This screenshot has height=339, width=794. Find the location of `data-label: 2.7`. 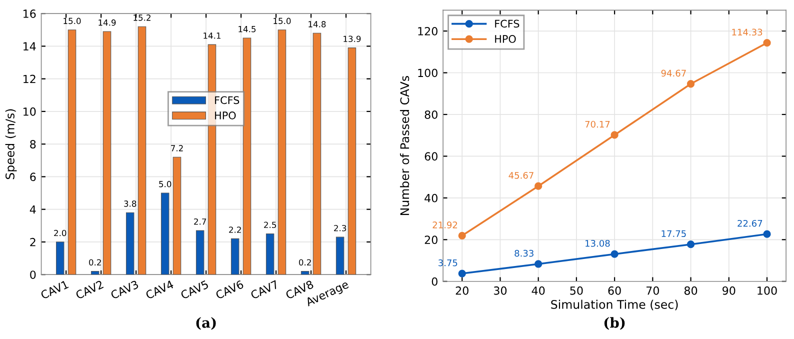

data-label: 2.7 is located at coordinates (200, 221).